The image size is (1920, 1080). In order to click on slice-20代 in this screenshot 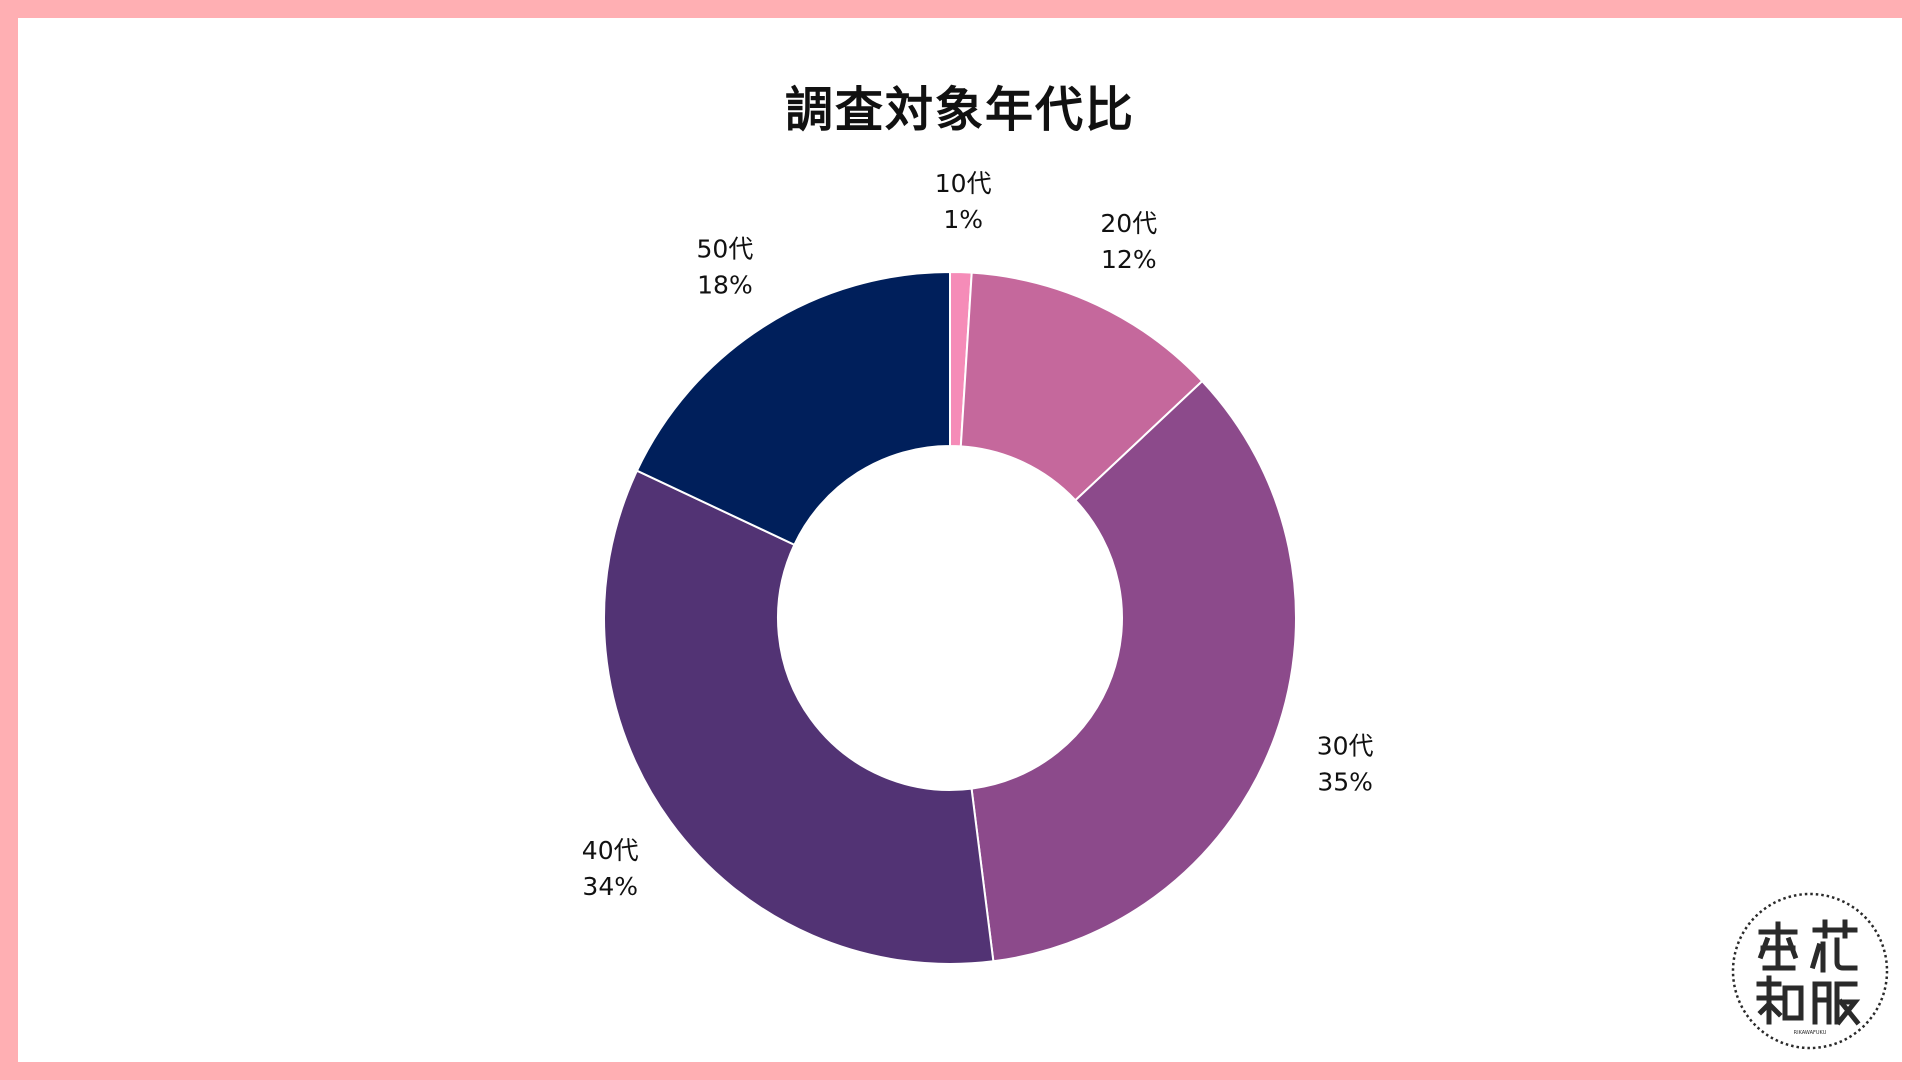, I will do `click(1081, 386)`.